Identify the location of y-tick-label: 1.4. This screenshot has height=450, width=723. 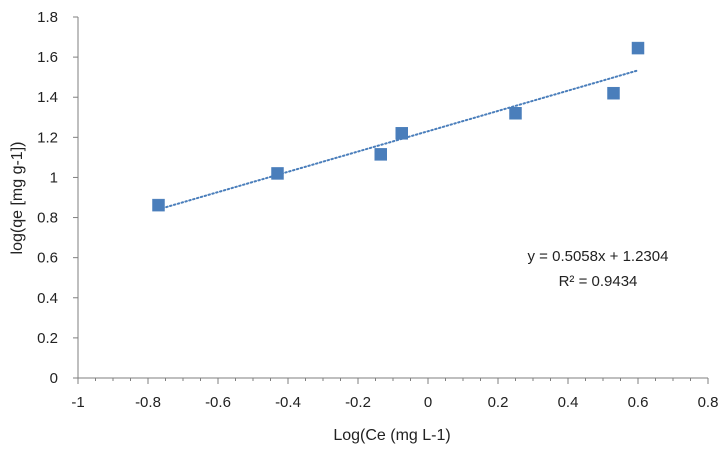
(47, 97).